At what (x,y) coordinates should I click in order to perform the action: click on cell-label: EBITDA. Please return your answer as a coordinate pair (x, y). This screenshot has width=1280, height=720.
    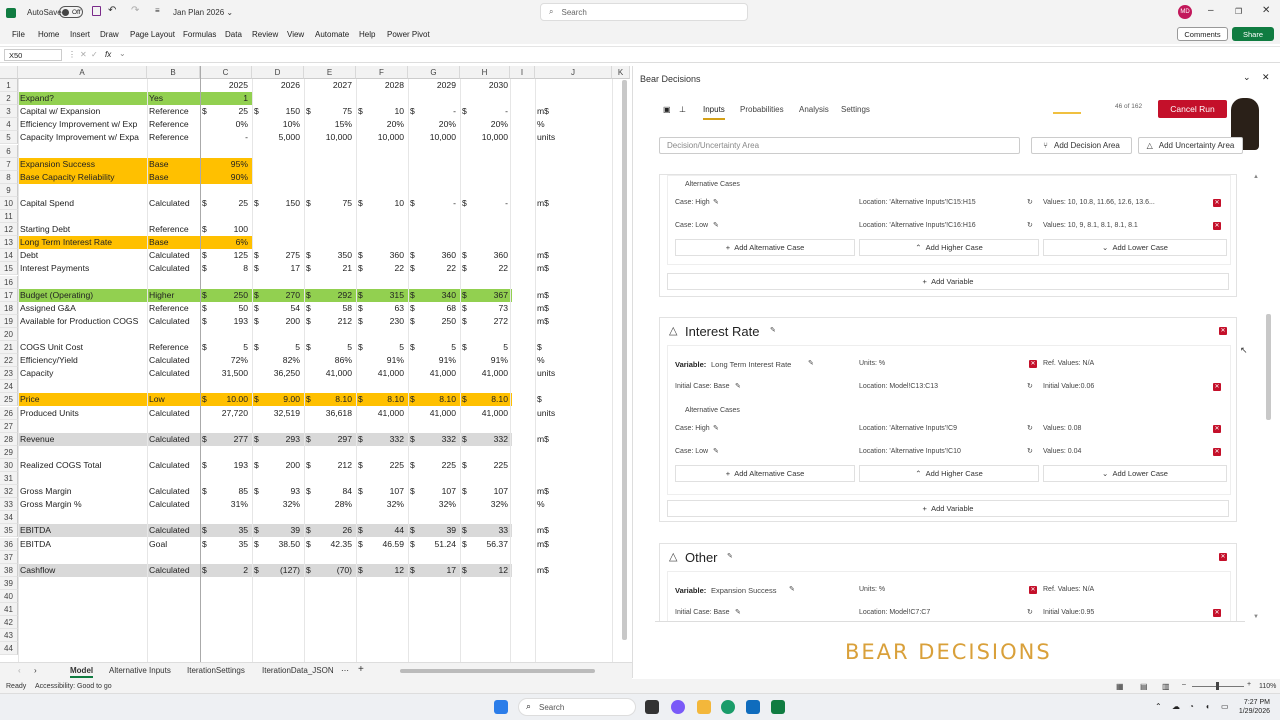
    Looking at the image, I should click on (36, 543).